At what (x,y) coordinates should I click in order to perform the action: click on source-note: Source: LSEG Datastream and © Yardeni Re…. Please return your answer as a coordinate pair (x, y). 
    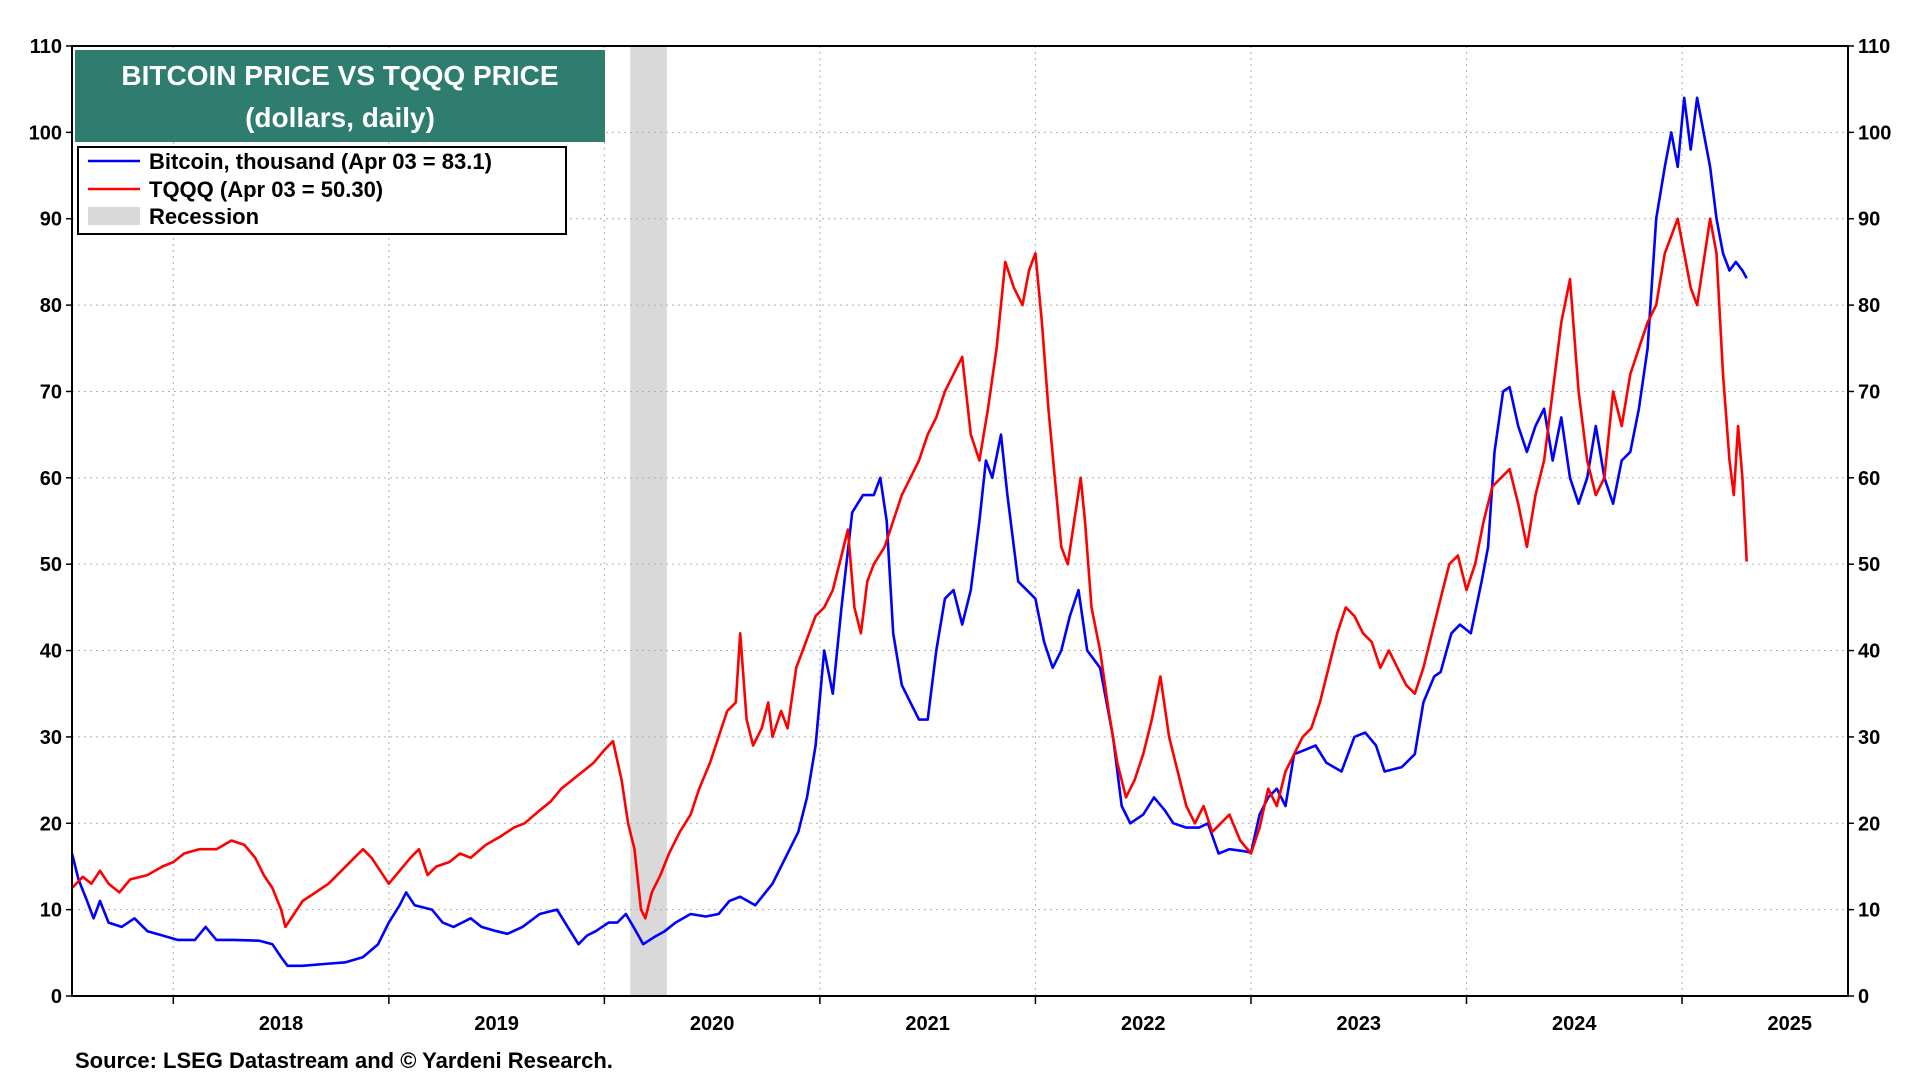
    Looking at the image, I should click on (344, 1060).